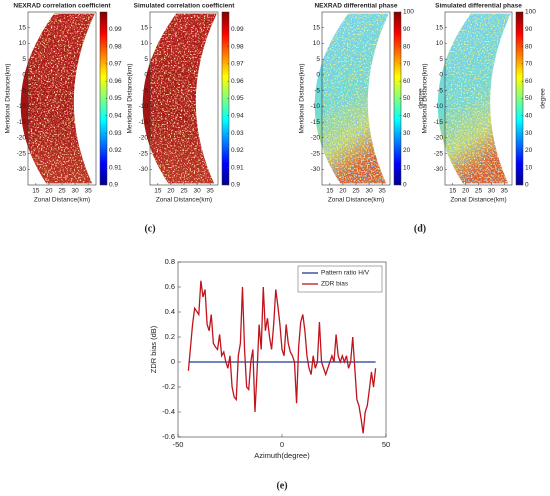 This screenshot has height=496, width=550. What do you see at coordinates (168, 411) in the screenshot?
I see `y-tick-label: -0.4` at bounding box center [168, 411].